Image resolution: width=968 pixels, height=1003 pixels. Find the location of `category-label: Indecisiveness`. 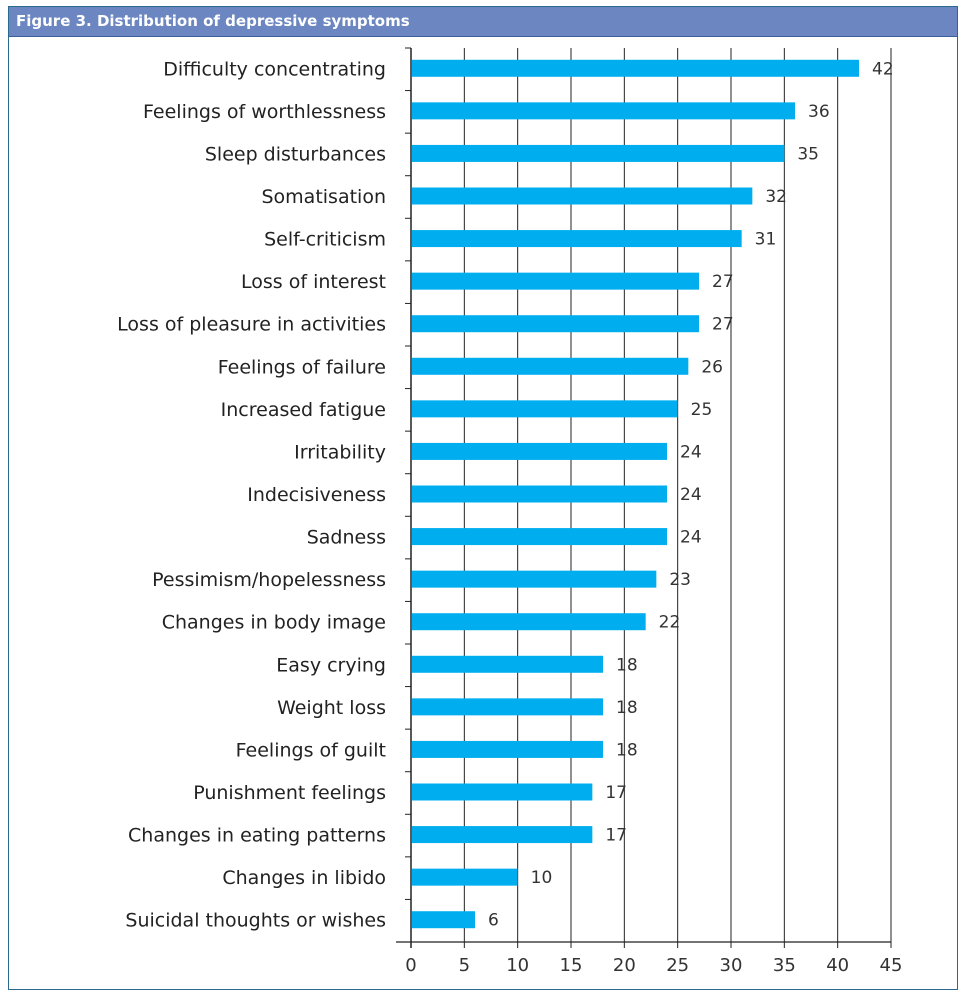

category-label: Indecisiveness is located at coordinates (316, 495).